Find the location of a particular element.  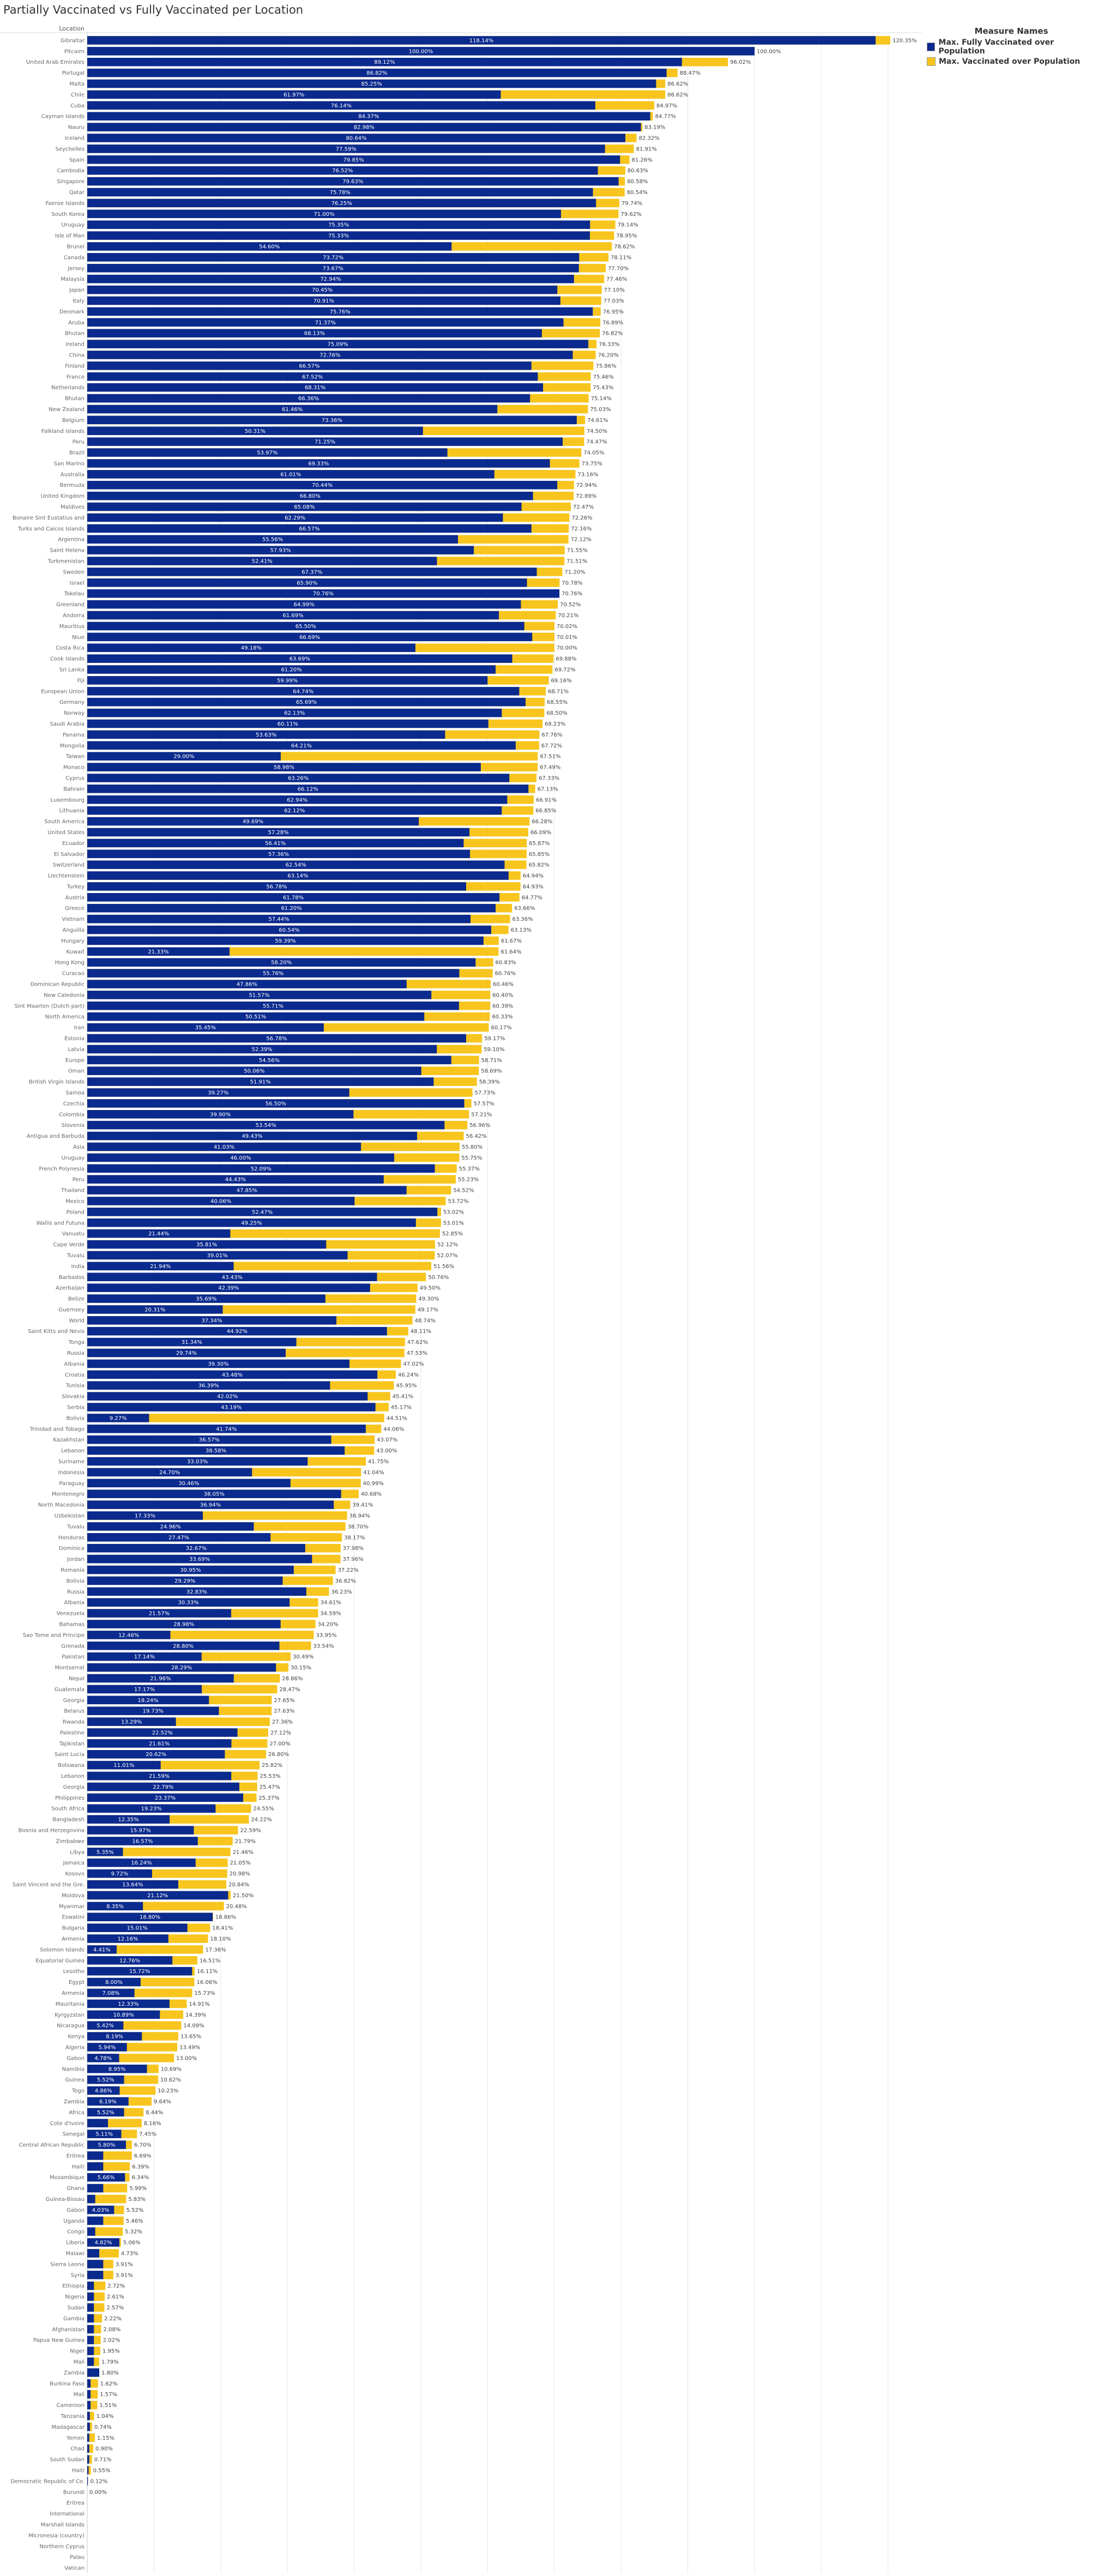

fully-value-label: 44.43% is located at coordinates (235, 1180).